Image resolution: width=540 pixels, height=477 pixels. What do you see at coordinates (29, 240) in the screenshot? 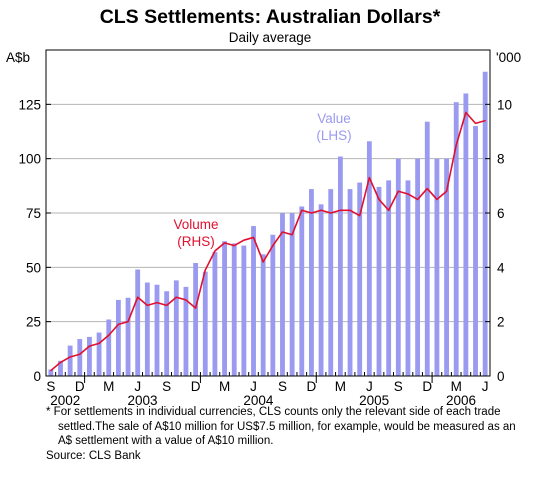
I see `left-y-tick-labels: 0 25 50 75 100 125` at bounding box center [29, 240].